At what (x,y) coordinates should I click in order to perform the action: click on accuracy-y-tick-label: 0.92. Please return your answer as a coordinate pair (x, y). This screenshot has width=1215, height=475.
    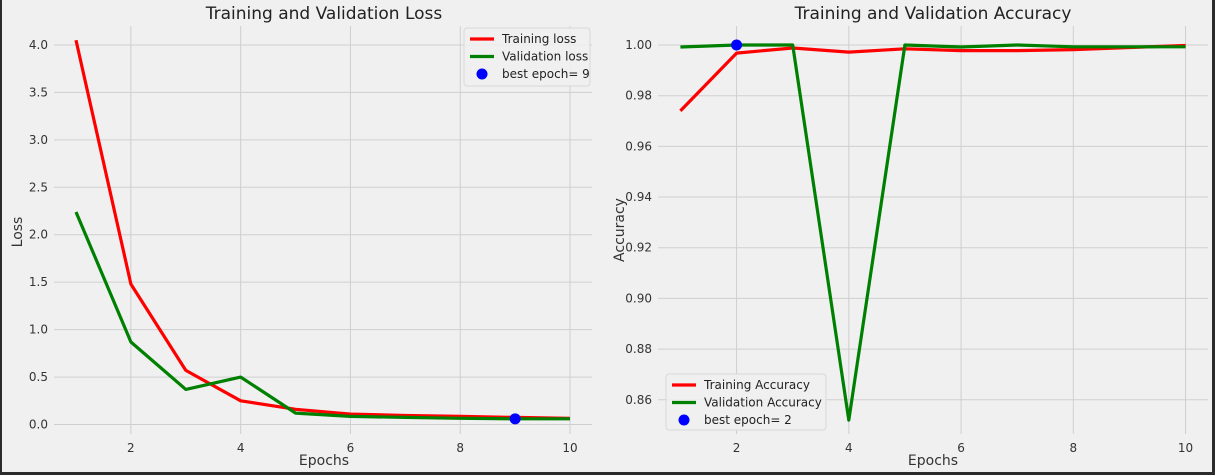
    Looking at the image, I should click on (638, 248).